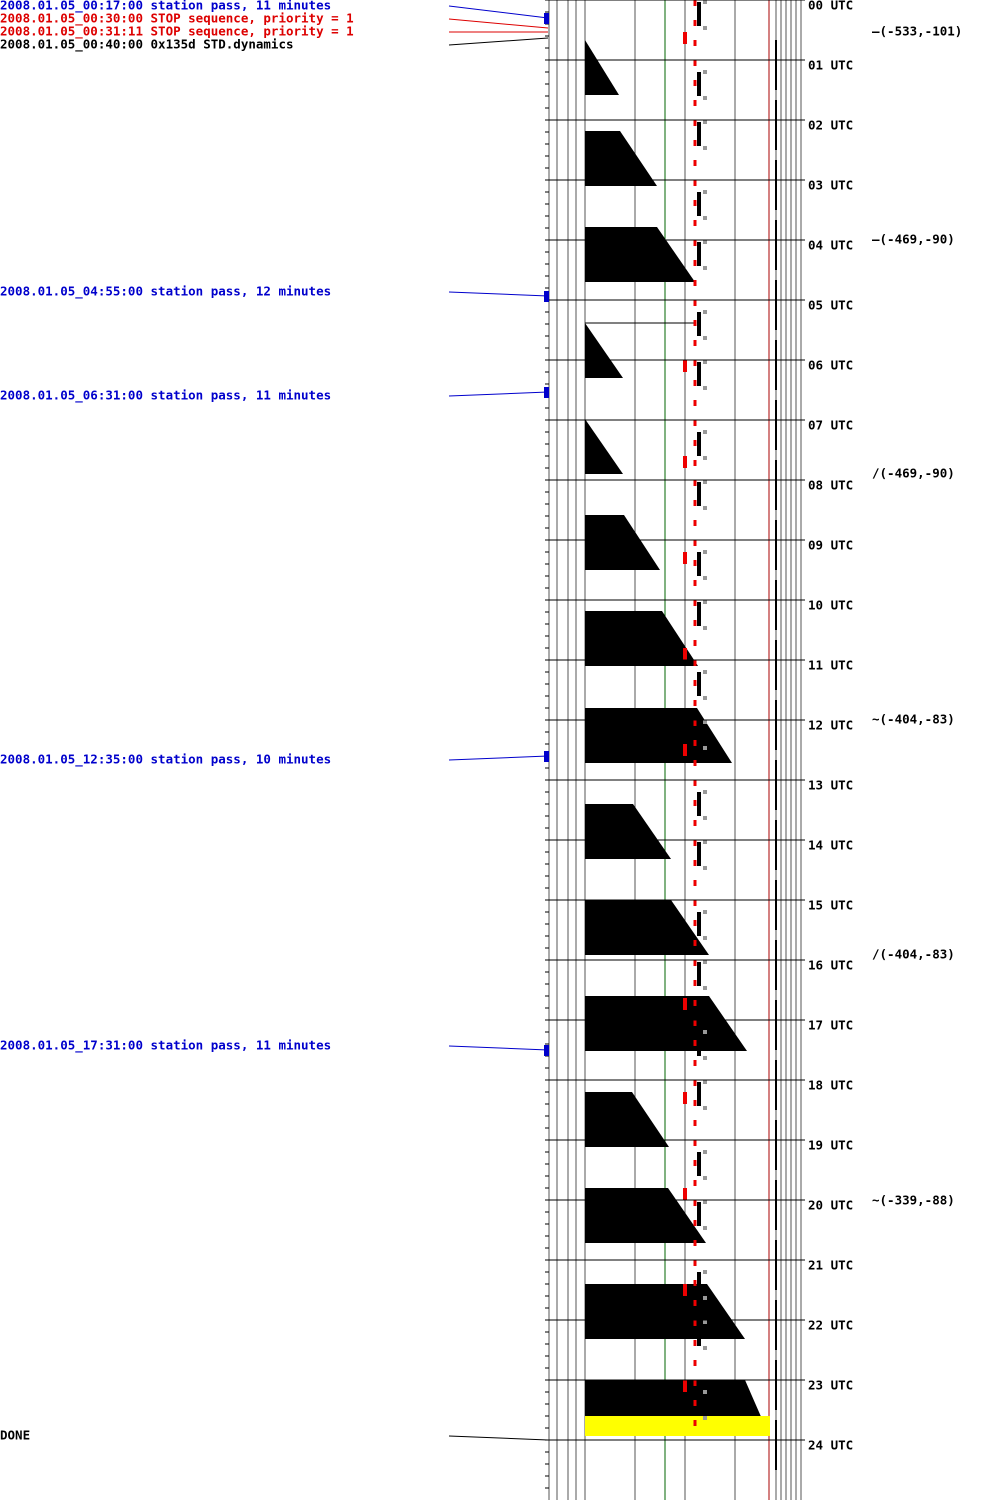 The image size is (1000, 1500). What do you see at coordinates (15, 1435) in the screenshot?
I see `event-label: DONE` at bounding box center [15, 1435].